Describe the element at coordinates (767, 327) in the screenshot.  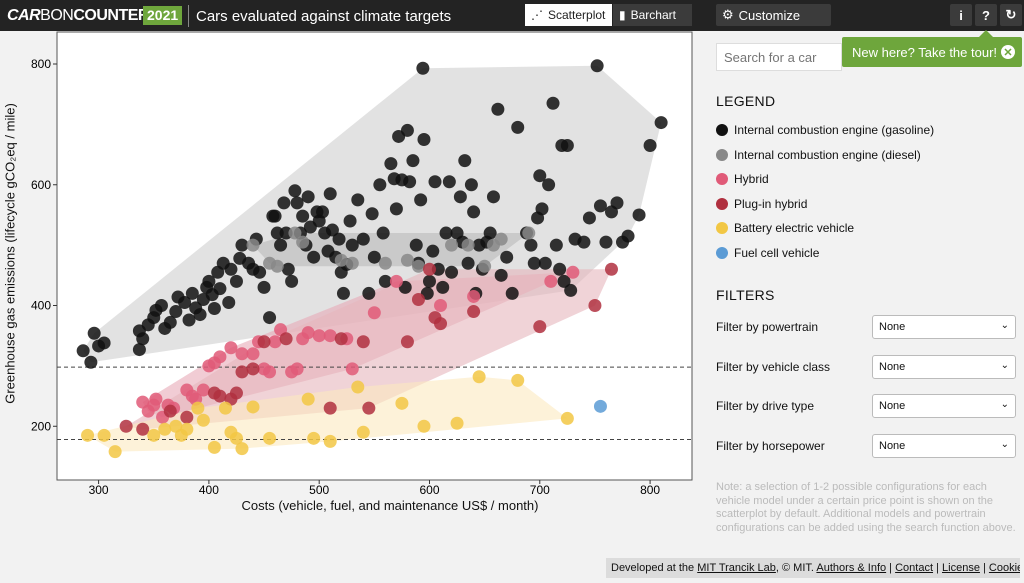
I see `filter-label: Filter by powertrain` at that location.